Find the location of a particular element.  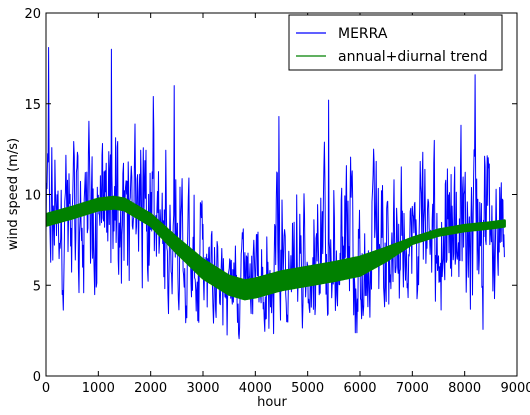

legend-box is located at coordinates (395, 42).